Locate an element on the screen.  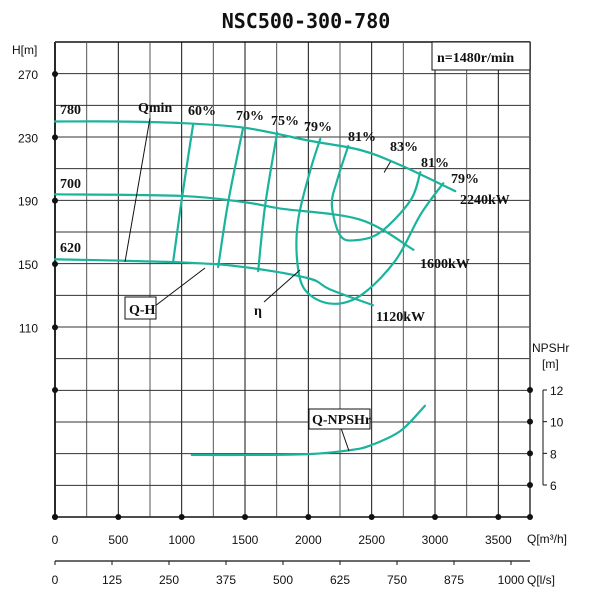
y2-tick-label: 12 is located at coordinates (557, 391).